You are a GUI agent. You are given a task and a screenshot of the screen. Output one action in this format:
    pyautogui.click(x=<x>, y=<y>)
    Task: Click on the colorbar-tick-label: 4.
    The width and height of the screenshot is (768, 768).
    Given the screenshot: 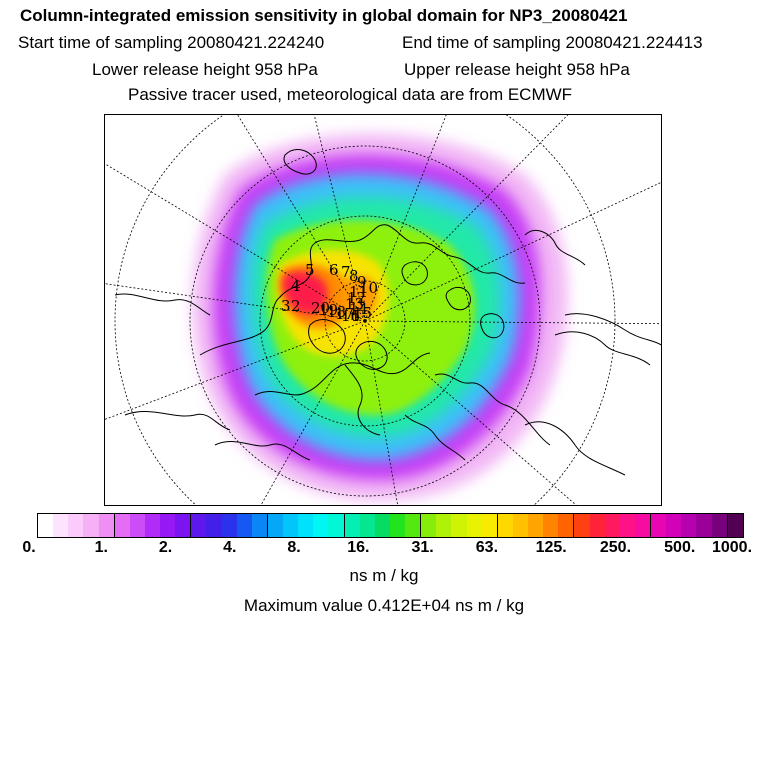 What is the action you would take?
    pyautogui.click(x=230, y=547)
    